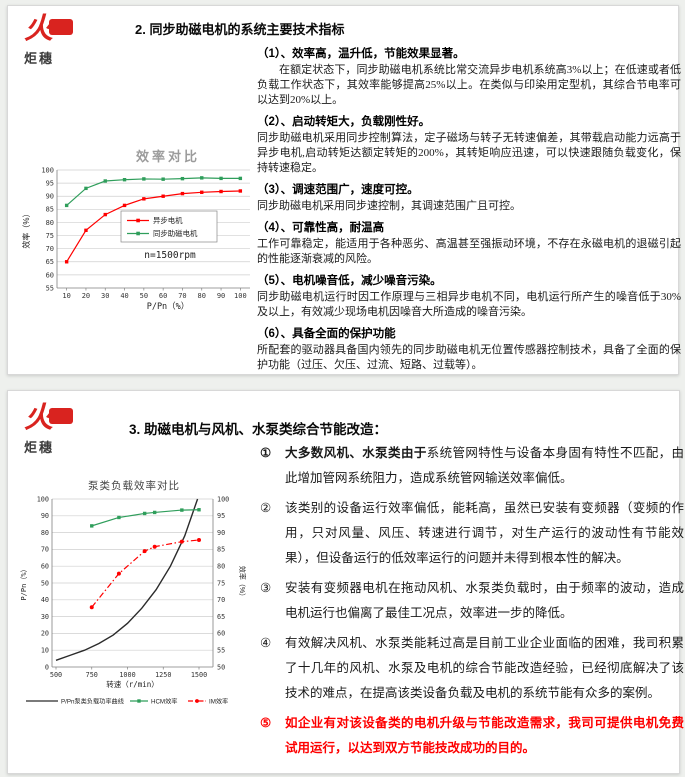 The height and width of the screenshot is (777, 685). What do you see at coordinates (39, 447) in the screenshot?
I see `brand-name: 炬穗` at bounding box center [39, 447].